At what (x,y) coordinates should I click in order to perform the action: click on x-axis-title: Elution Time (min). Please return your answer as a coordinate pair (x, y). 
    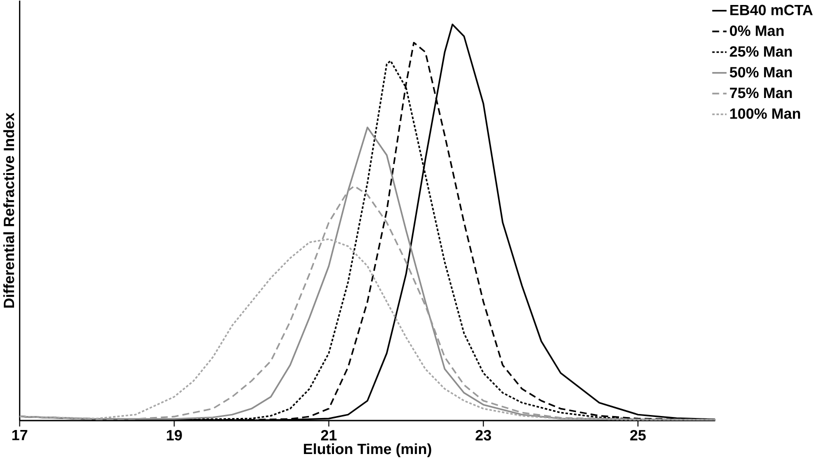
    Looking at the image, I should click on (368, 450).